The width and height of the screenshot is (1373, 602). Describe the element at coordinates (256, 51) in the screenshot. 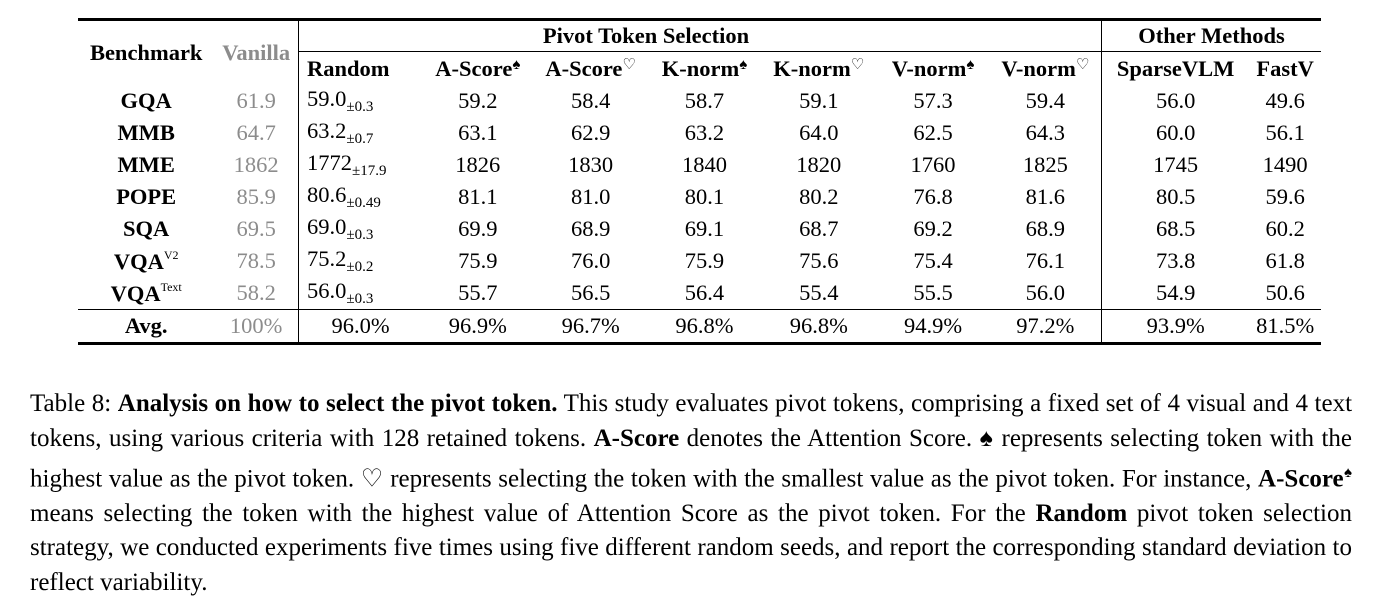

I see `vanilla-header: Vanilla` at that location.